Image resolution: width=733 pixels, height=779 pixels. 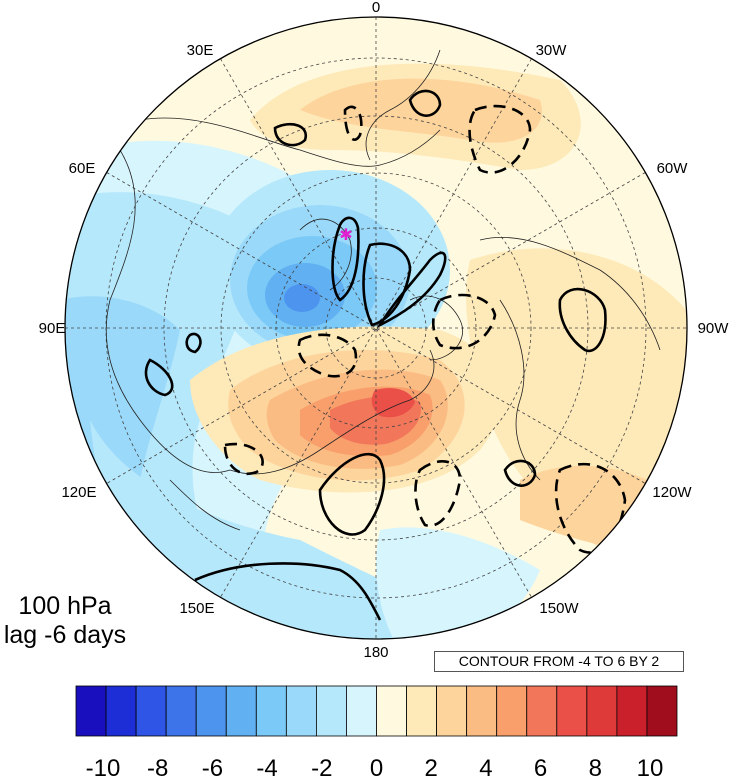 I want to click on colorbar-tick-label: -4, so click(x=266, y=767).